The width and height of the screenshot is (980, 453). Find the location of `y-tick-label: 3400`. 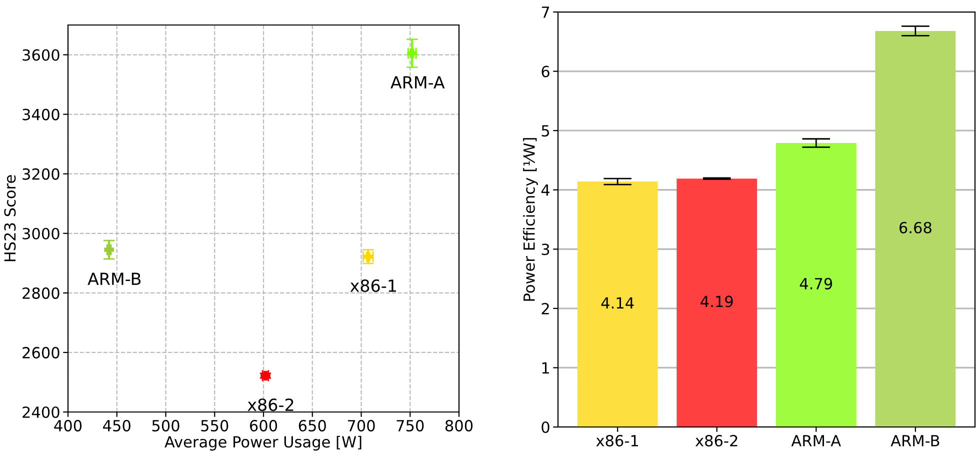

y-tick-label: 3400 is located at coordinates (41, 114).